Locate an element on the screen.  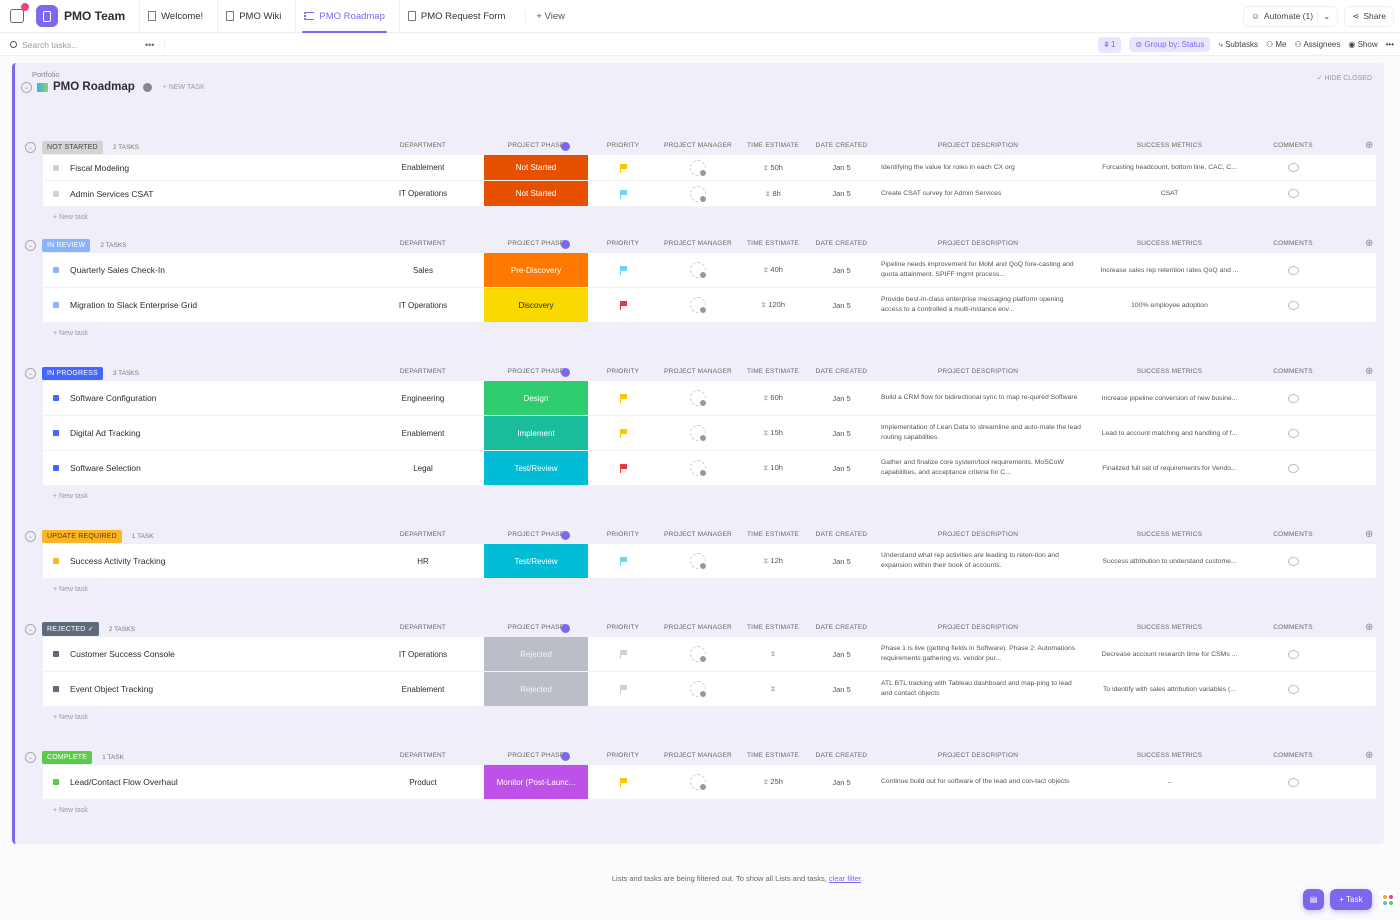
status-badge: REJECTED ✓ is located at coordinates (70, 629).